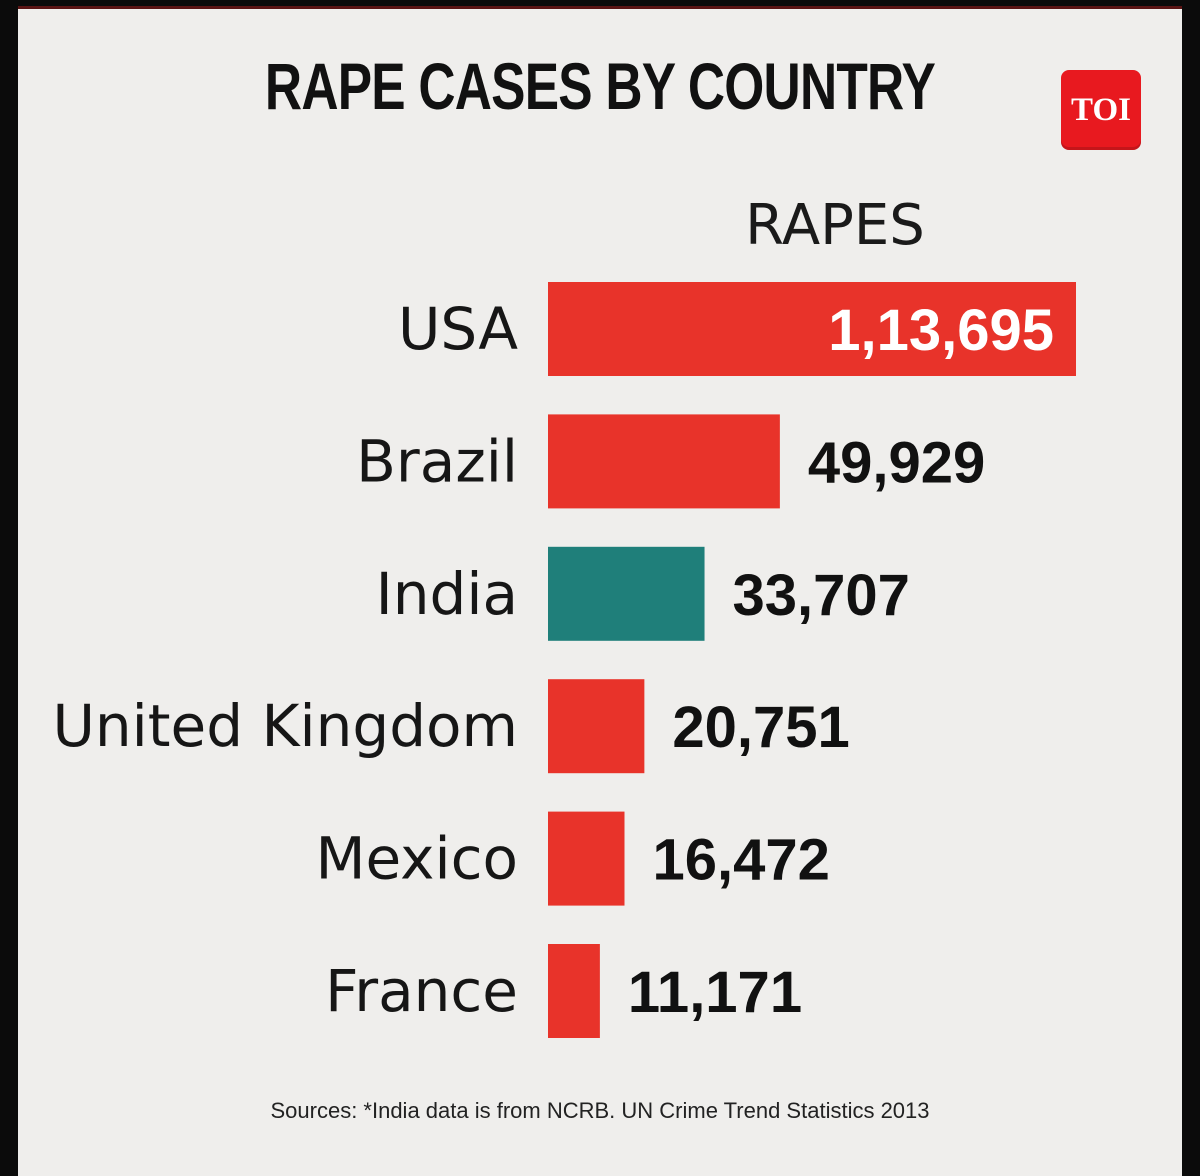  What do you see at coordinates (596, 726) in the screenshot?
I see `bar-united-kingdom` at bounding box center [596, 726].